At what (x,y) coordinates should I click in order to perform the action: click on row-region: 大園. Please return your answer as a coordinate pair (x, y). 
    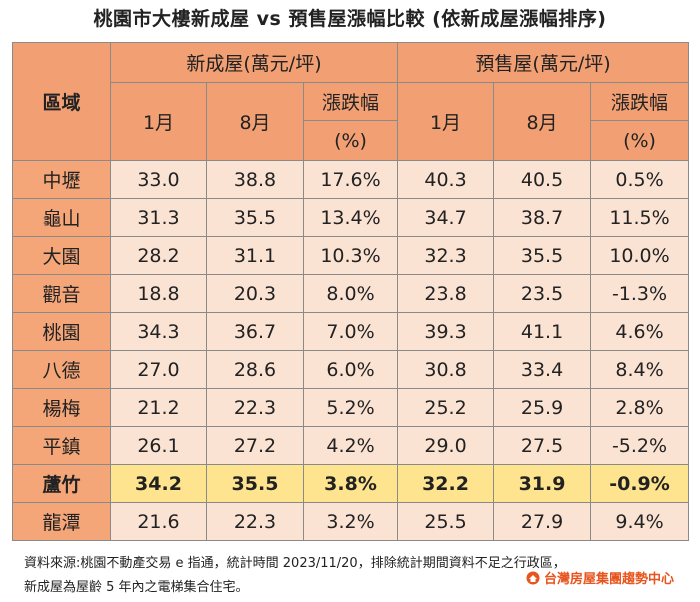
    Looking at the image, I should click on (61, 255).